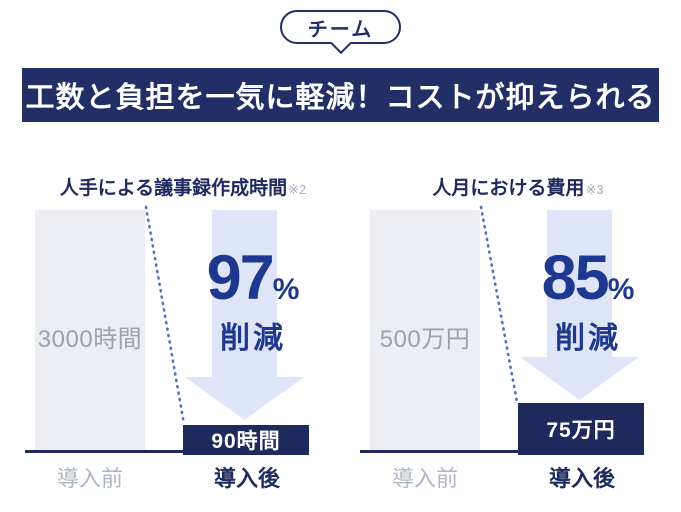 Image resolution: width=681 pixels, height=512 pixels. I want to click on reduction-callout: 97% 削減, so click(253, 302).